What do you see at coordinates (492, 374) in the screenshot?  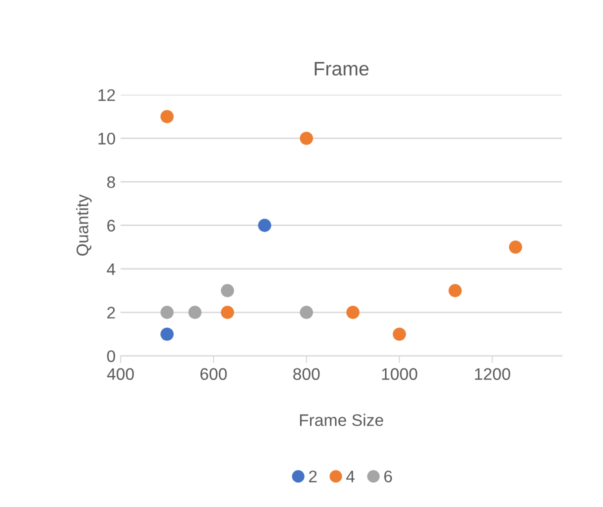 I see `x-tick-label: 1200` at bounding box center [492, 374].